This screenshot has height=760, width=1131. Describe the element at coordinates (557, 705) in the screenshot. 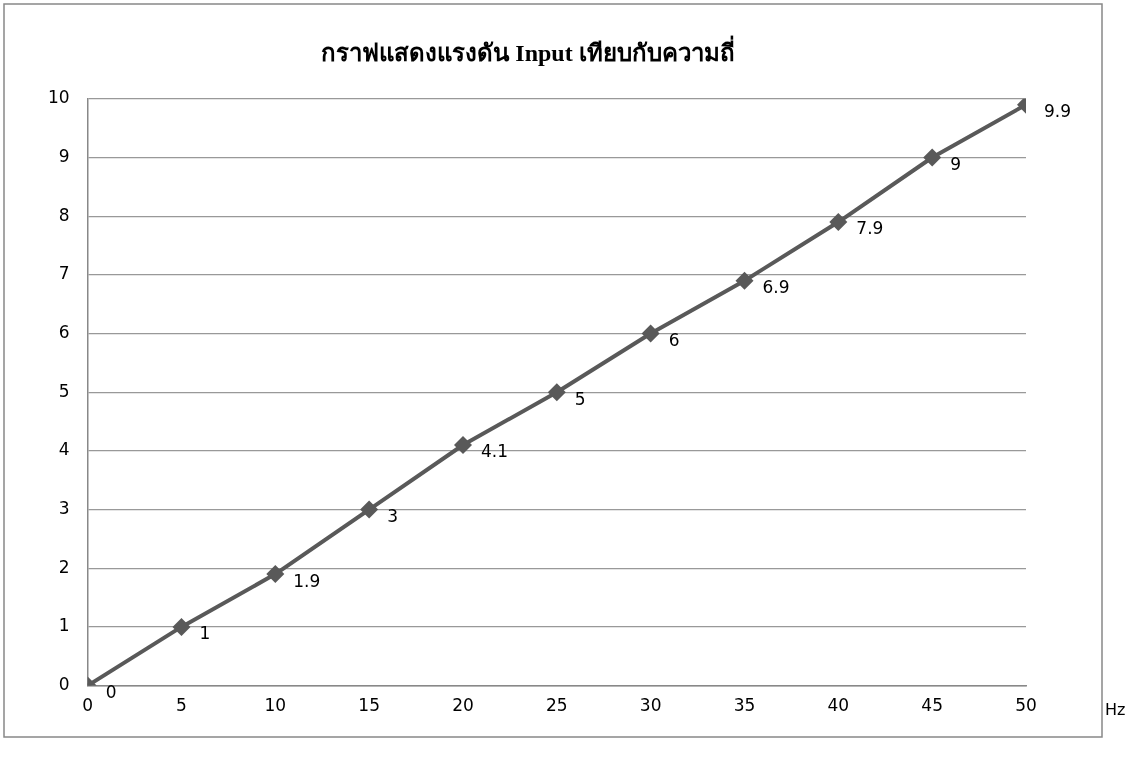

I see `x-tick-label: 25` at that location.